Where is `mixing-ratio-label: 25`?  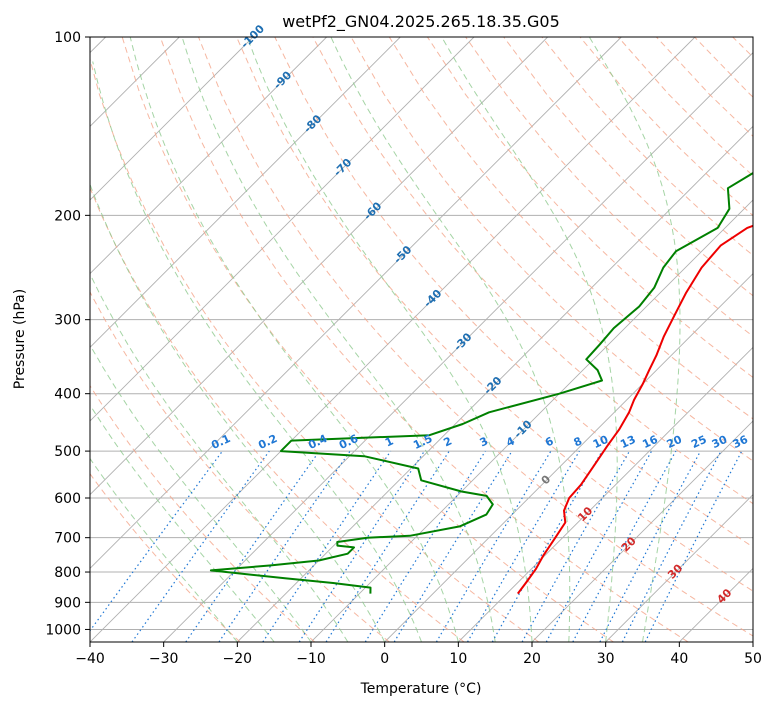
mixing-ratio-label: 25 is located at coordinates (698, 442).